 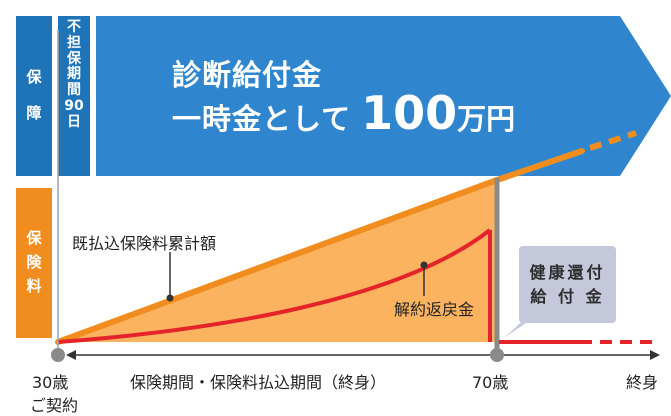 What do you see at coordinates (262, 119) in the screenshot?
I see `benefit-subtitle: 一時金として` at bounding box center [262, 119].